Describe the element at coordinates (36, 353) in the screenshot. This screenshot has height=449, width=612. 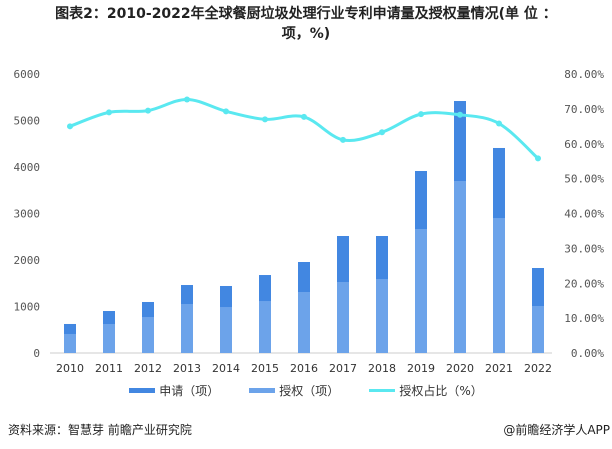
I see `y-tick-label: 0` at that location.